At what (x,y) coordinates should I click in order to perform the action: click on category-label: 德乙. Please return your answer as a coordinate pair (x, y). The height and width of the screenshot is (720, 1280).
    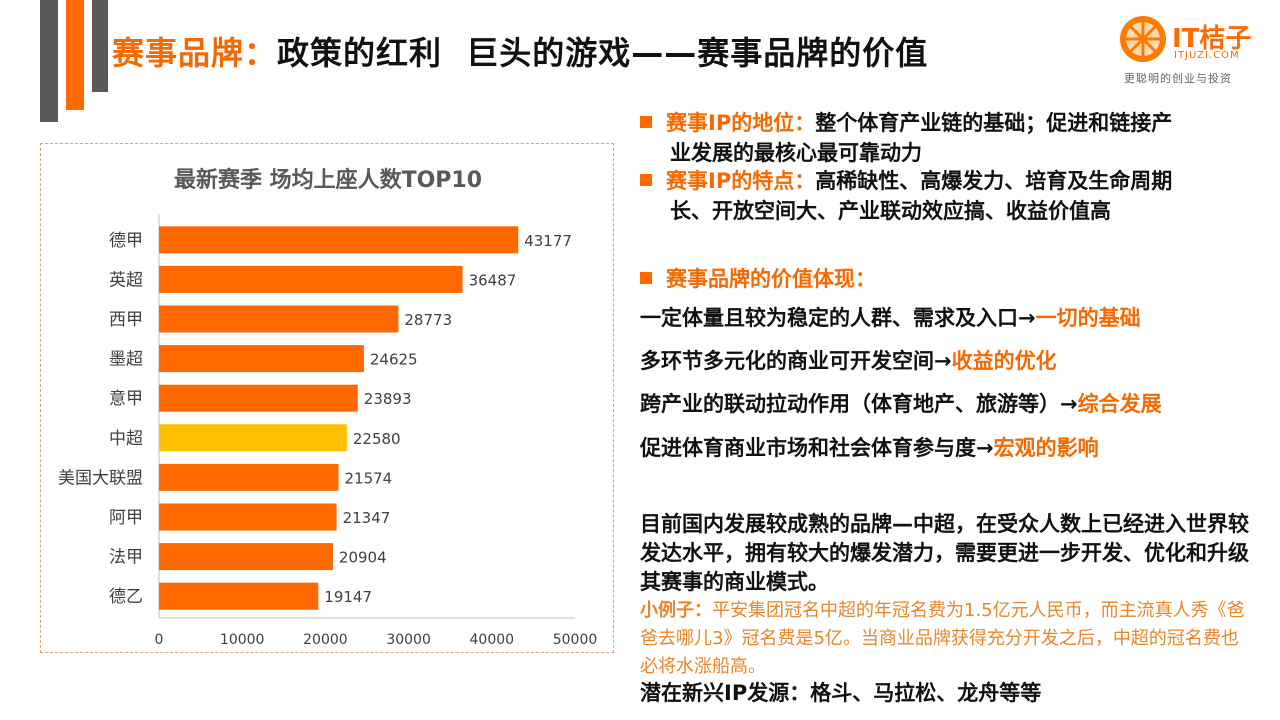
    Looking at the image, I should click on (126, 597).